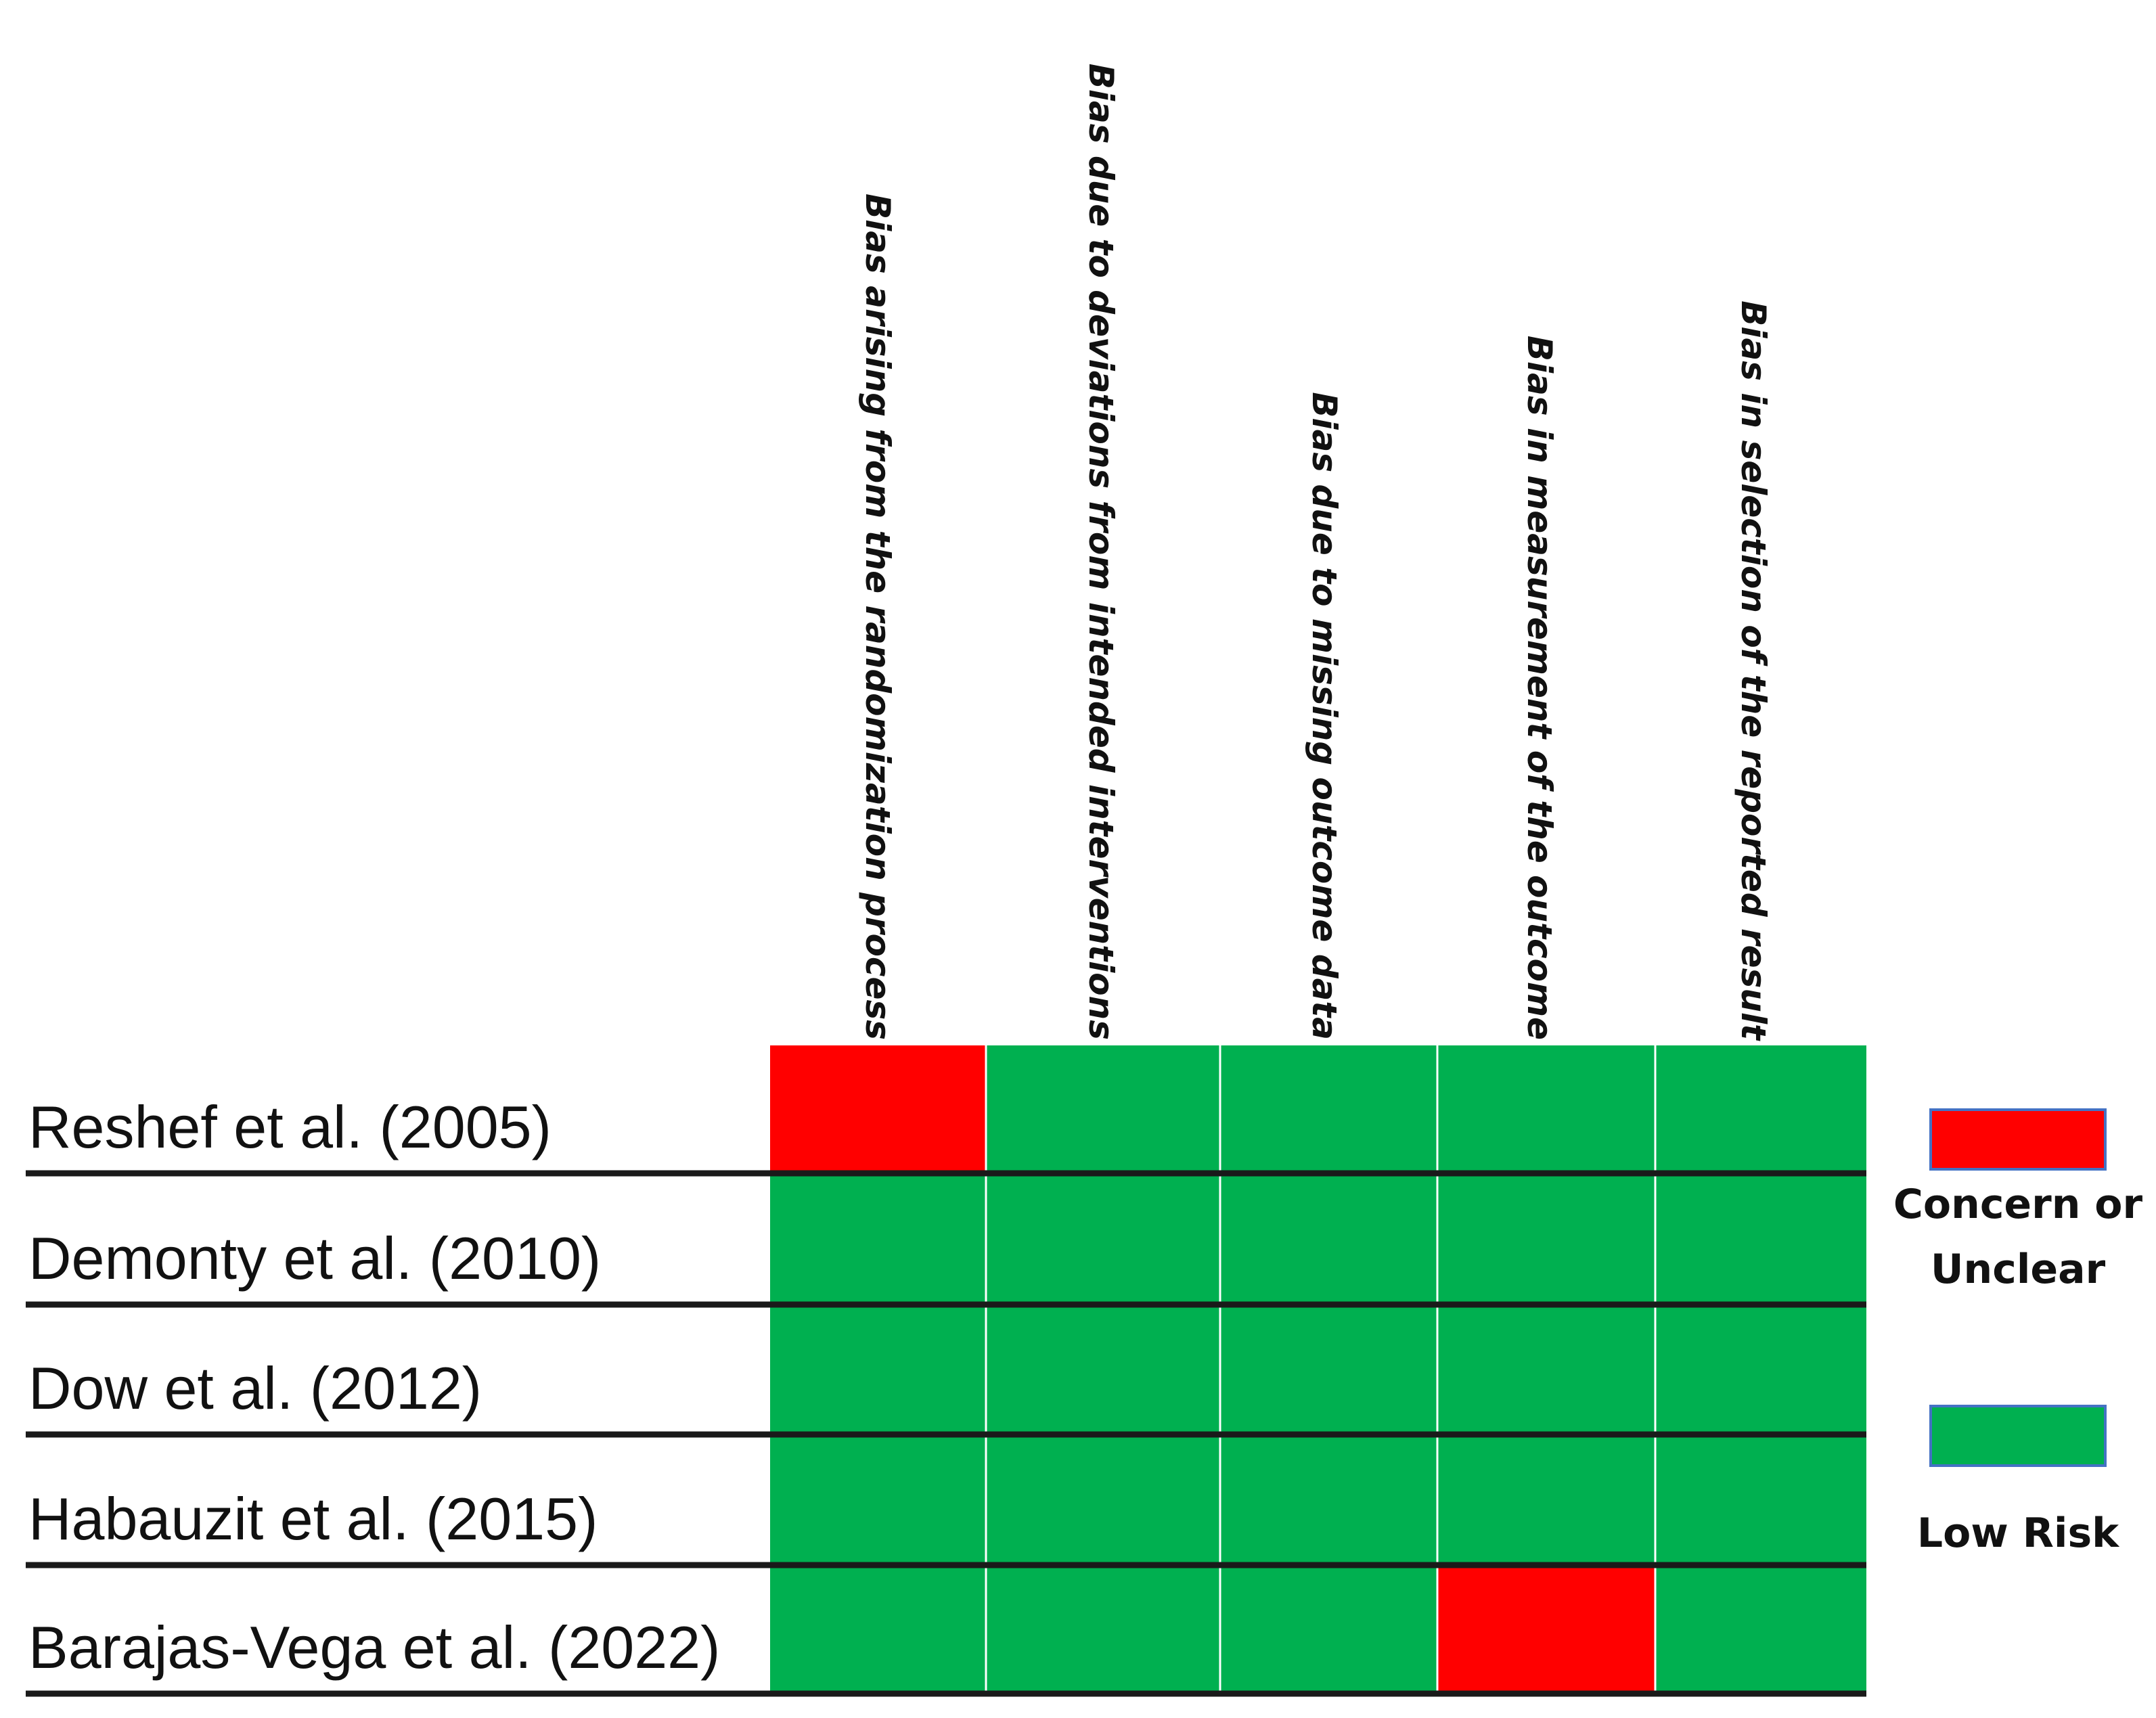  What do you see at coordinates (878, 1630) in the screenshot?
I see `cell-r5-c1` at bounding box center [878, 1630].